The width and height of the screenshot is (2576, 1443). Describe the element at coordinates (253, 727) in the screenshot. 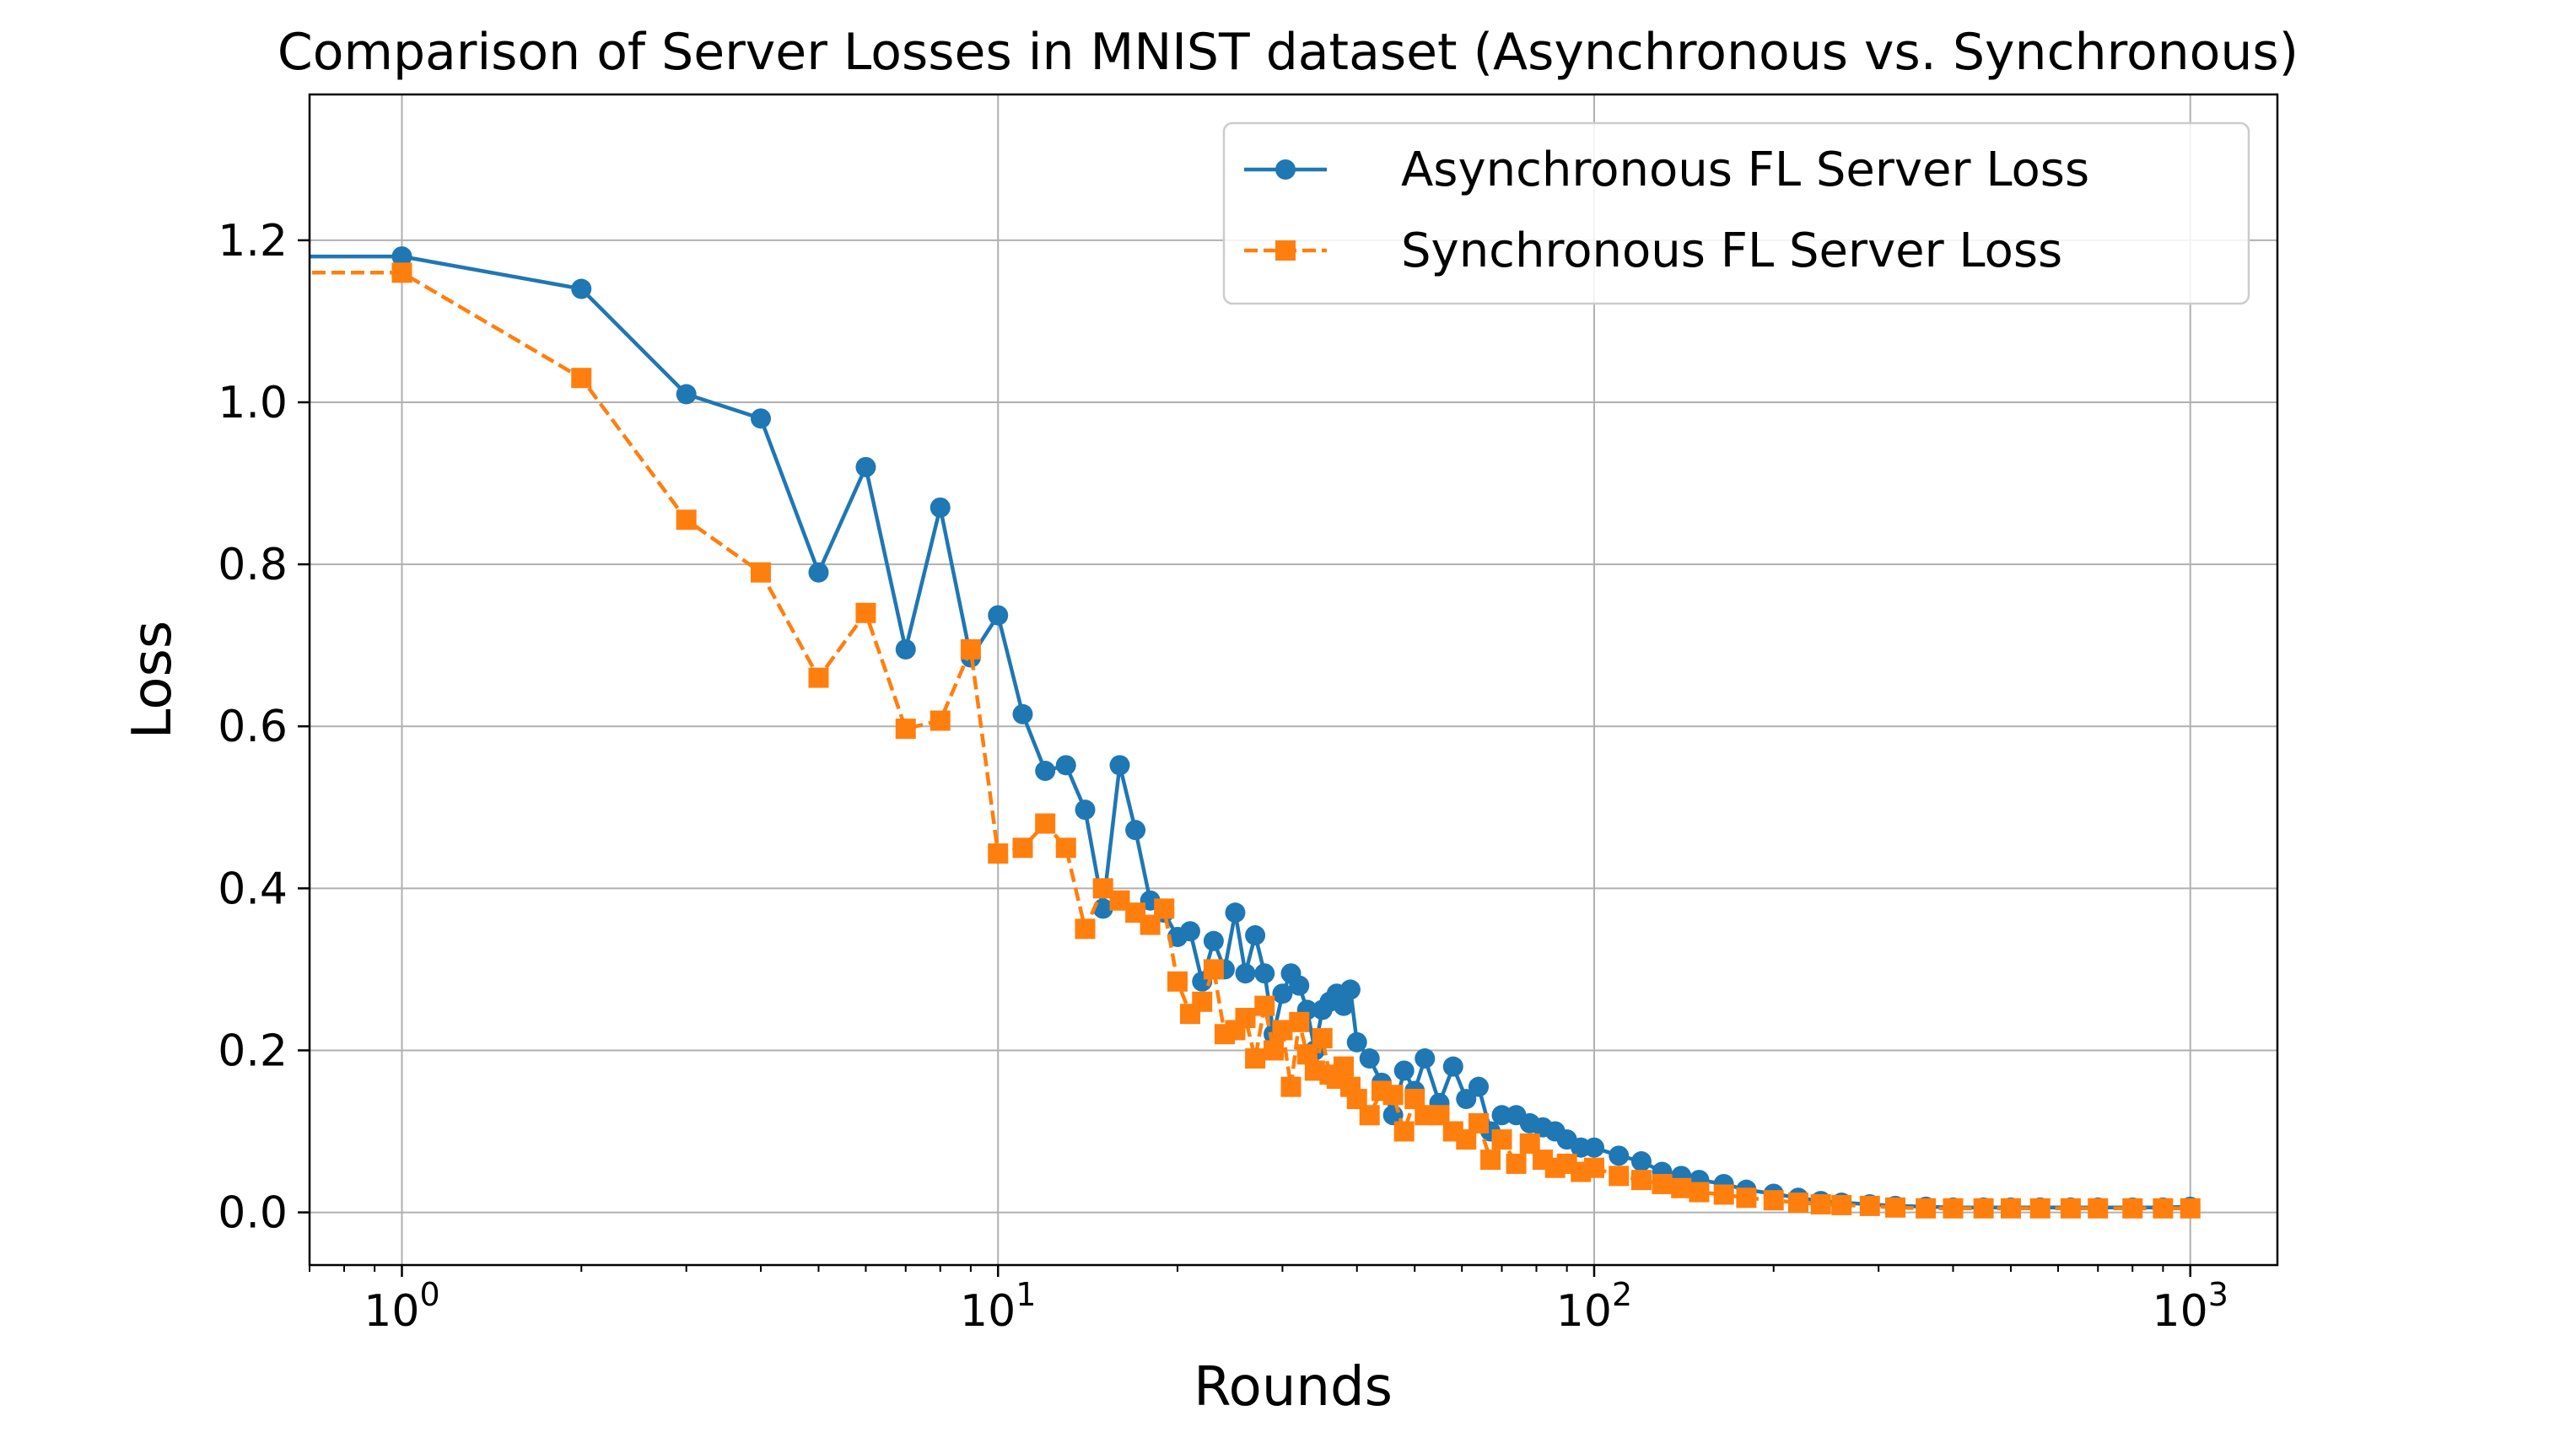

I see `y-tick-label: 0.6` at that location.